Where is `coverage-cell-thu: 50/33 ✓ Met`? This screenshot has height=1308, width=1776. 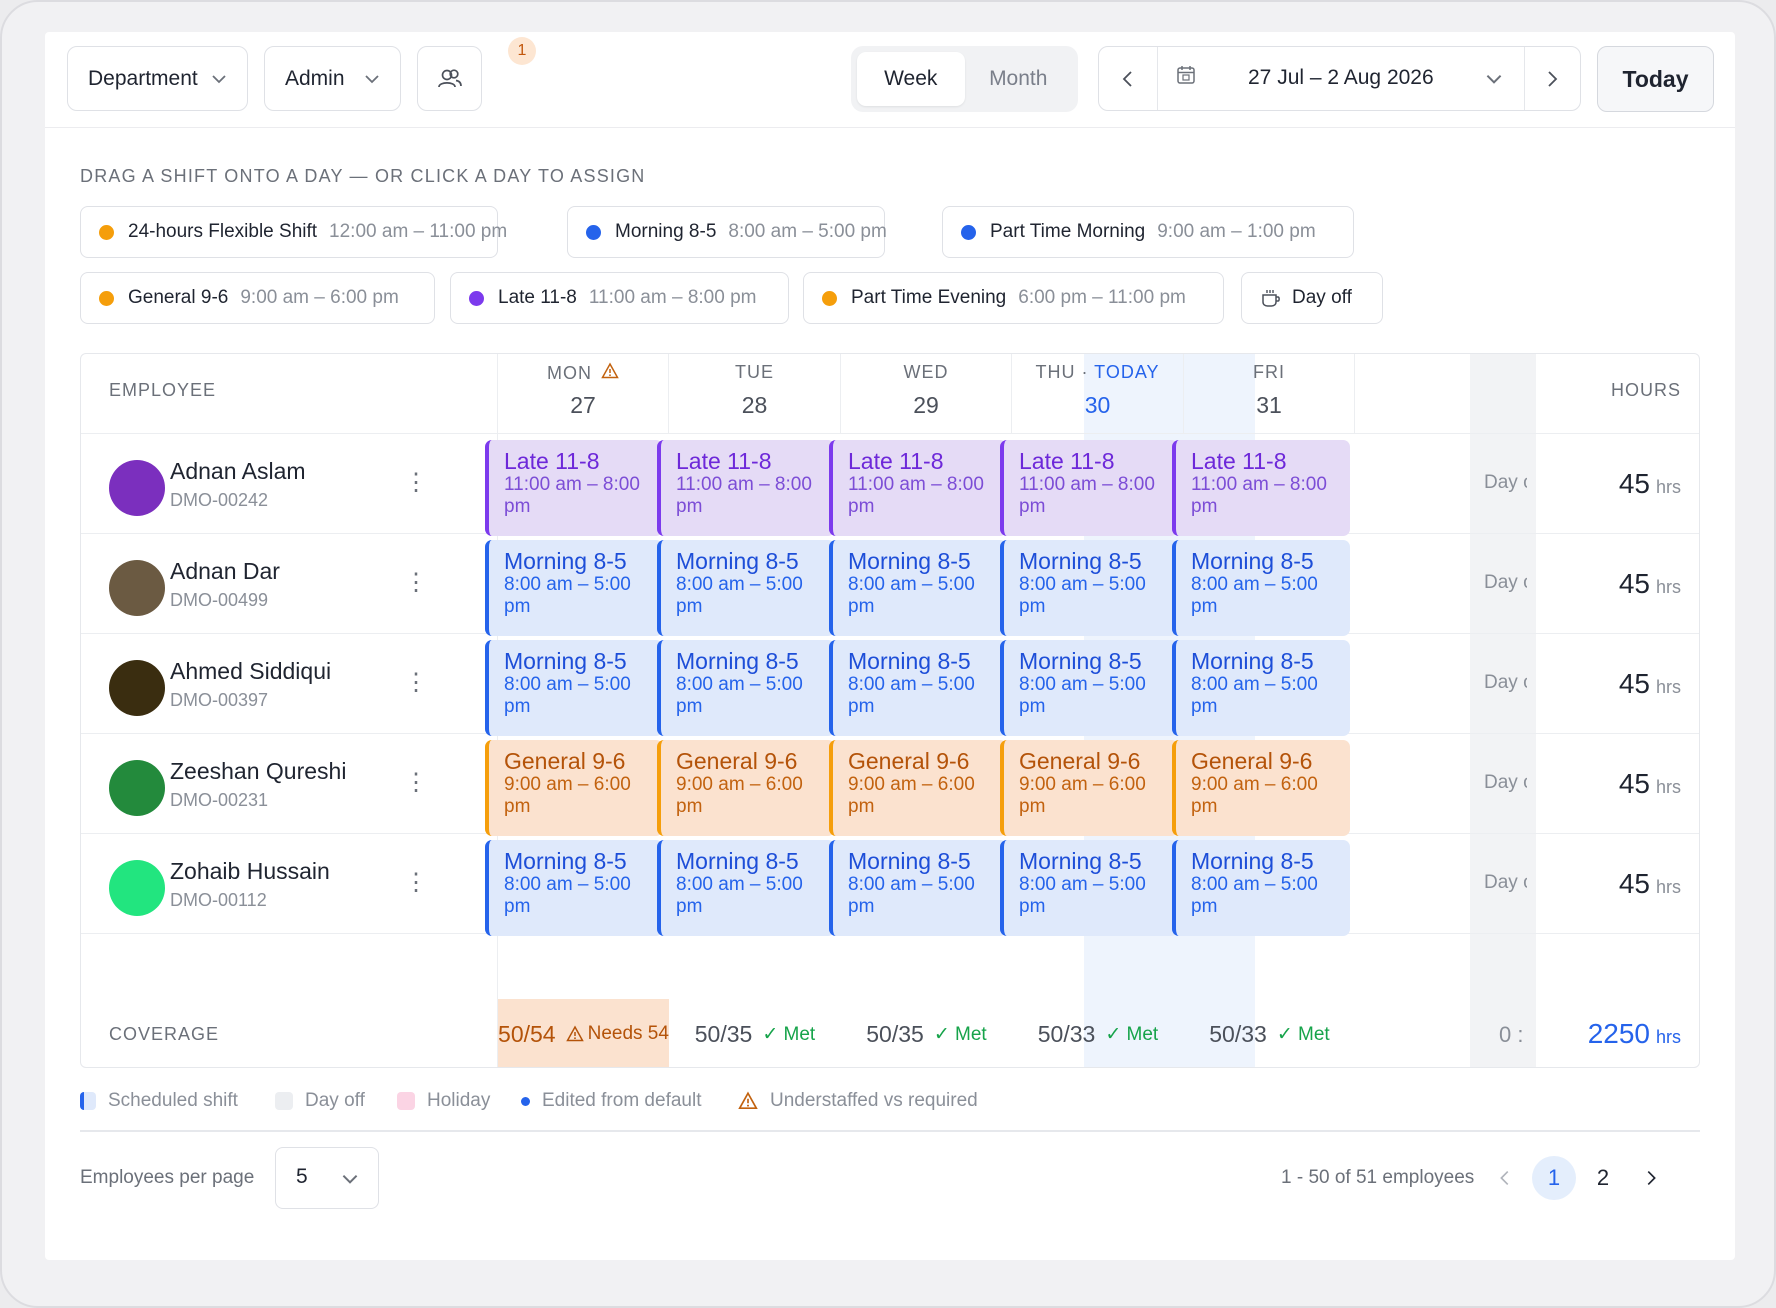 coverage-cell-thu: 50/33 ✓ Met is located at coordinates (1098, 1033).